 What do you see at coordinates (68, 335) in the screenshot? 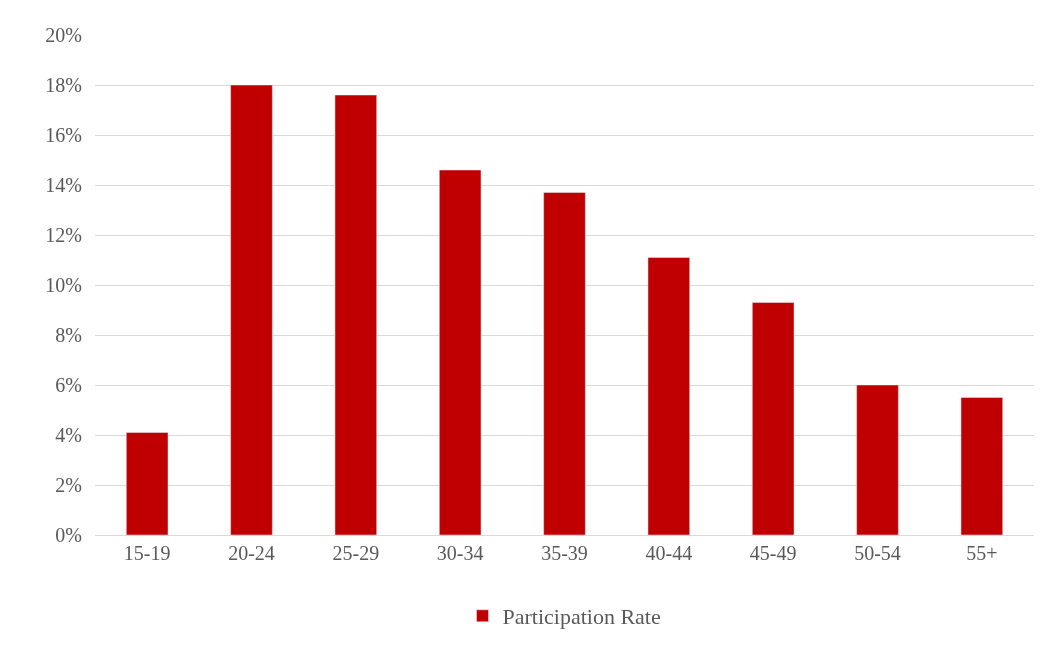
I see `y-tick-label: 8%` at bounding box center [68, 335].